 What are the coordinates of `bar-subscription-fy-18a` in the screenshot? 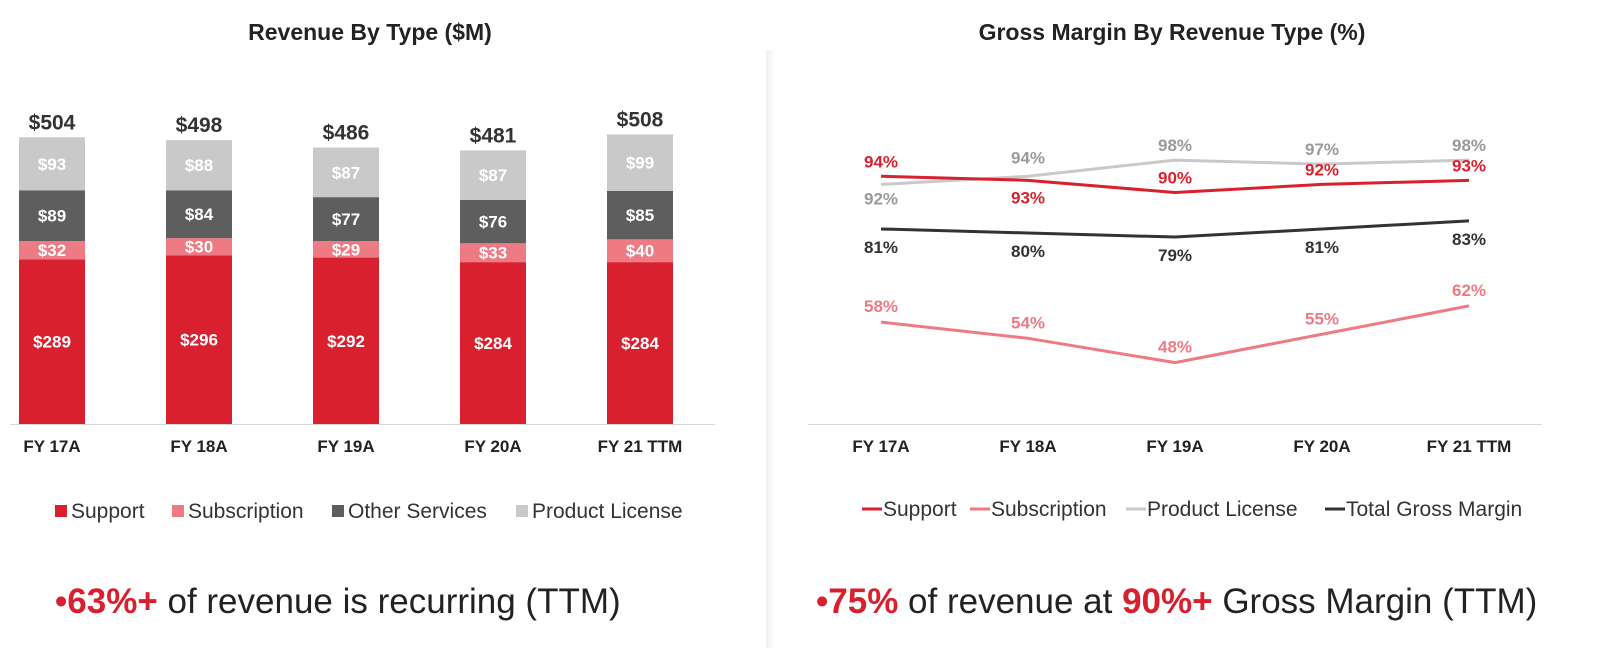 It's located at (199, 247).